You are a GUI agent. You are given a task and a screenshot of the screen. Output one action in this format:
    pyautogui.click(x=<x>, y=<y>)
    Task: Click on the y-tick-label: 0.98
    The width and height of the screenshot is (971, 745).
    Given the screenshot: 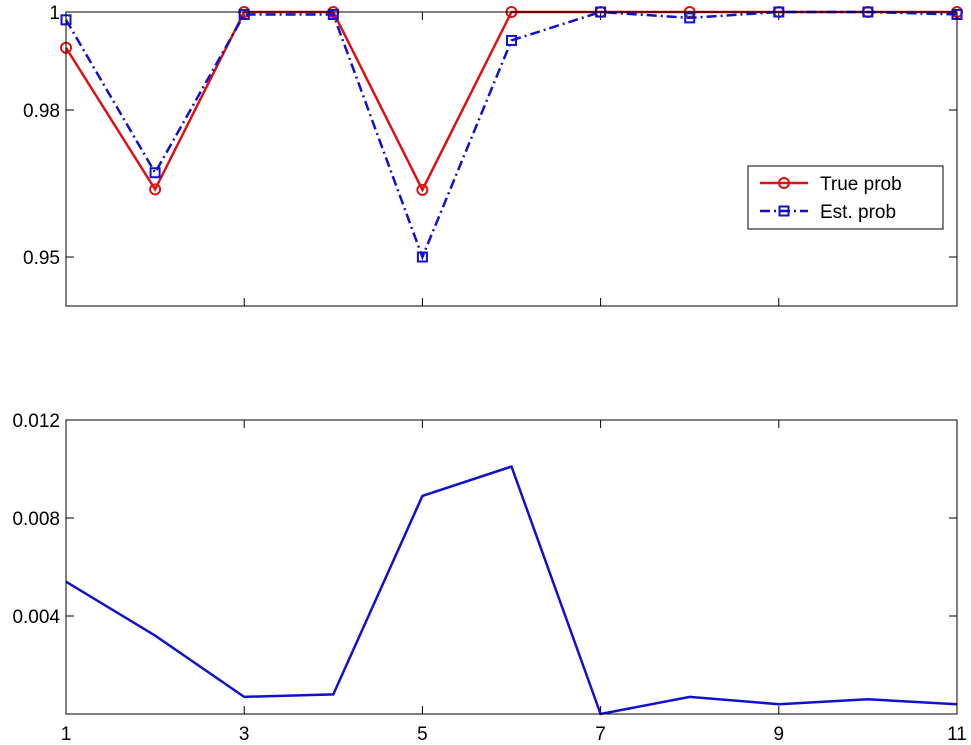 What is the action you would take?
    pyautogui.click(x=41, y=111)
    